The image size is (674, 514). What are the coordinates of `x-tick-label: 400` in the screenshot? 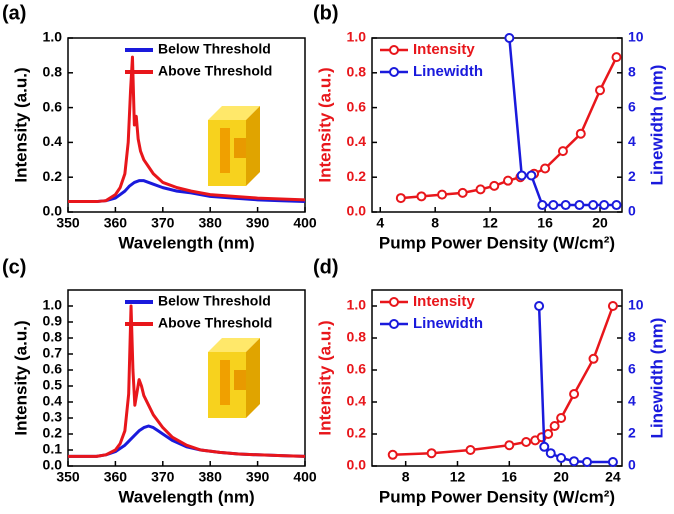 It's located at (305, 477).